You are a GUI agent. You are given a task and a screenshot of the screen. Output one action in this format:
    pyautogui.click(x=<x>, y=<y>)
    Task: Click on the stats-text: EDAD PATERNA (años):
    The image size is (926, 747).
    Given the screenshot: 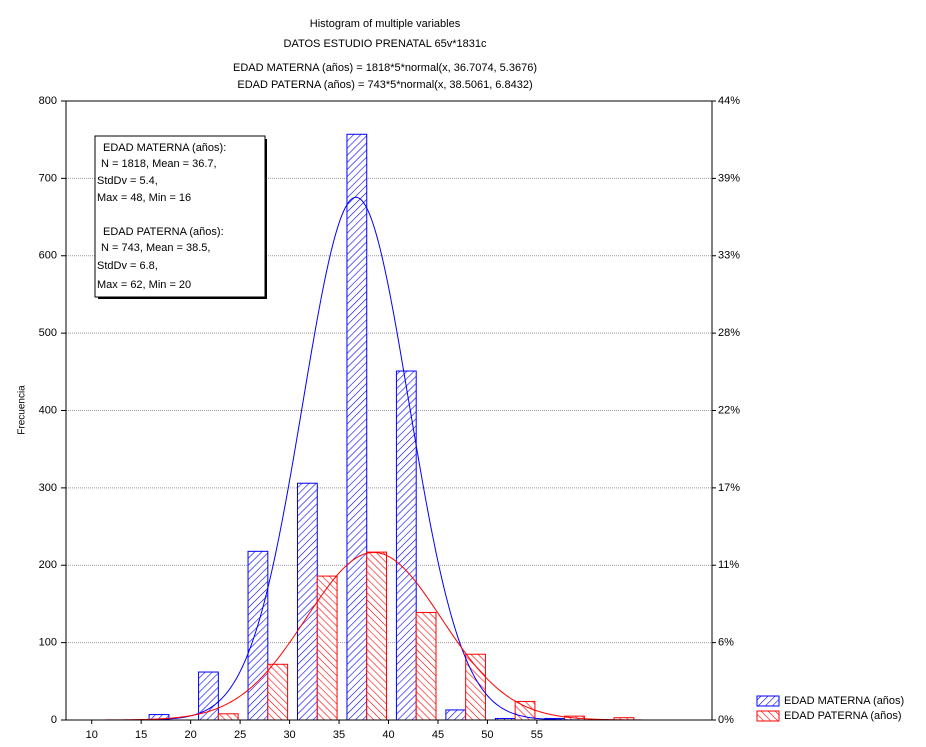 What is the action you would take?
    pyautogui.click(x=163, y=232)
    